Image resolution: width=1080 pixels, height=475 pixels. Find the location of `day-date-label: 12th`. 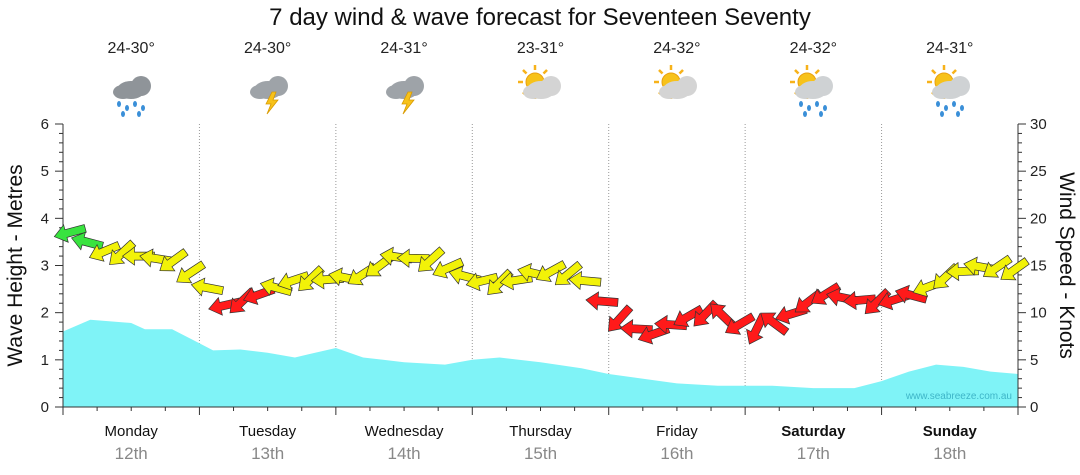

day-date-label: 12th is located at coordinates (131, 453).